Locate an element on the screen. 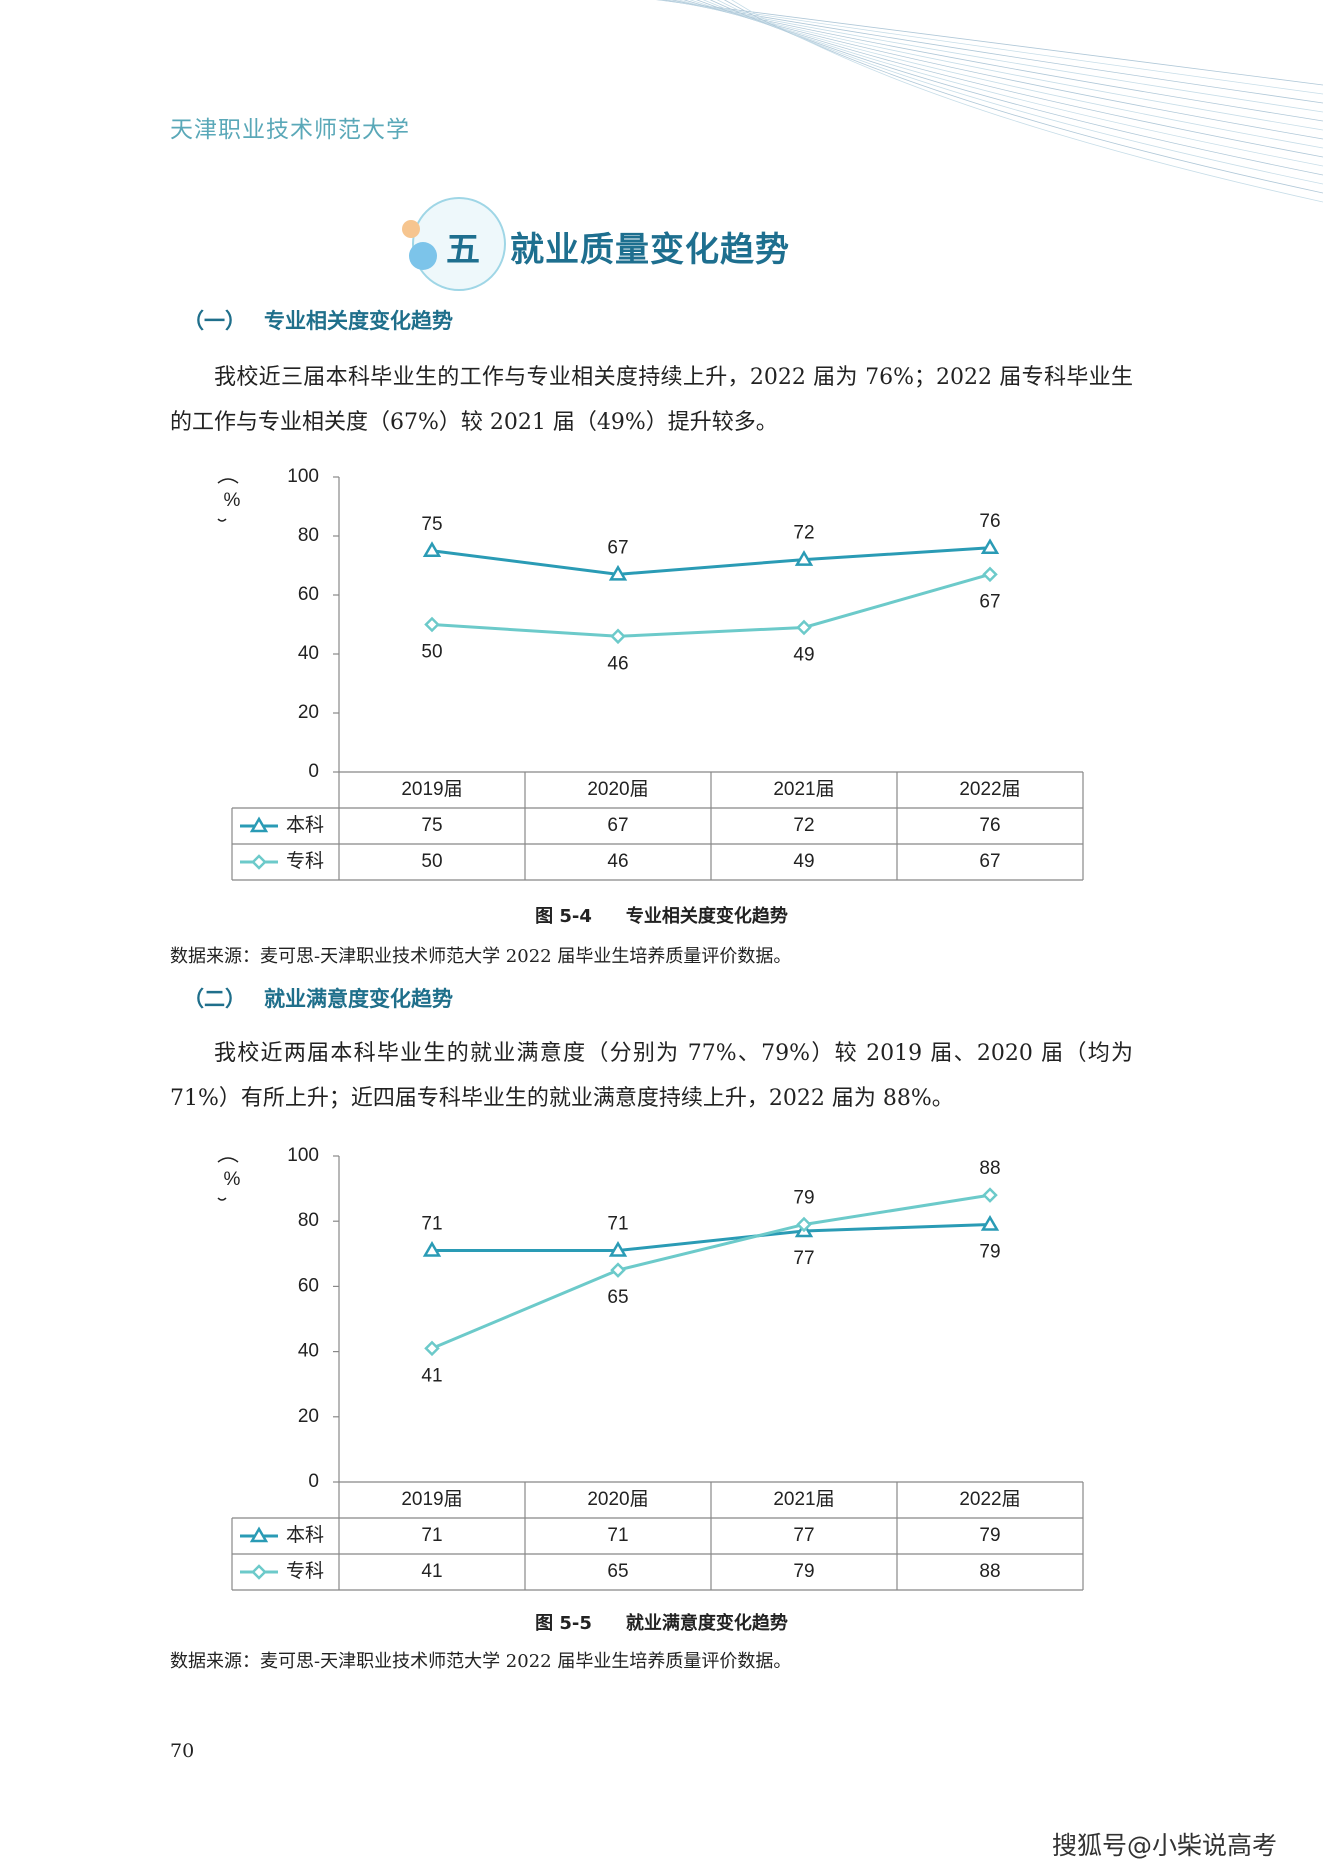  caption: 图 5-4 专业相关度变化趋势 is located at coordinates (661, 915).